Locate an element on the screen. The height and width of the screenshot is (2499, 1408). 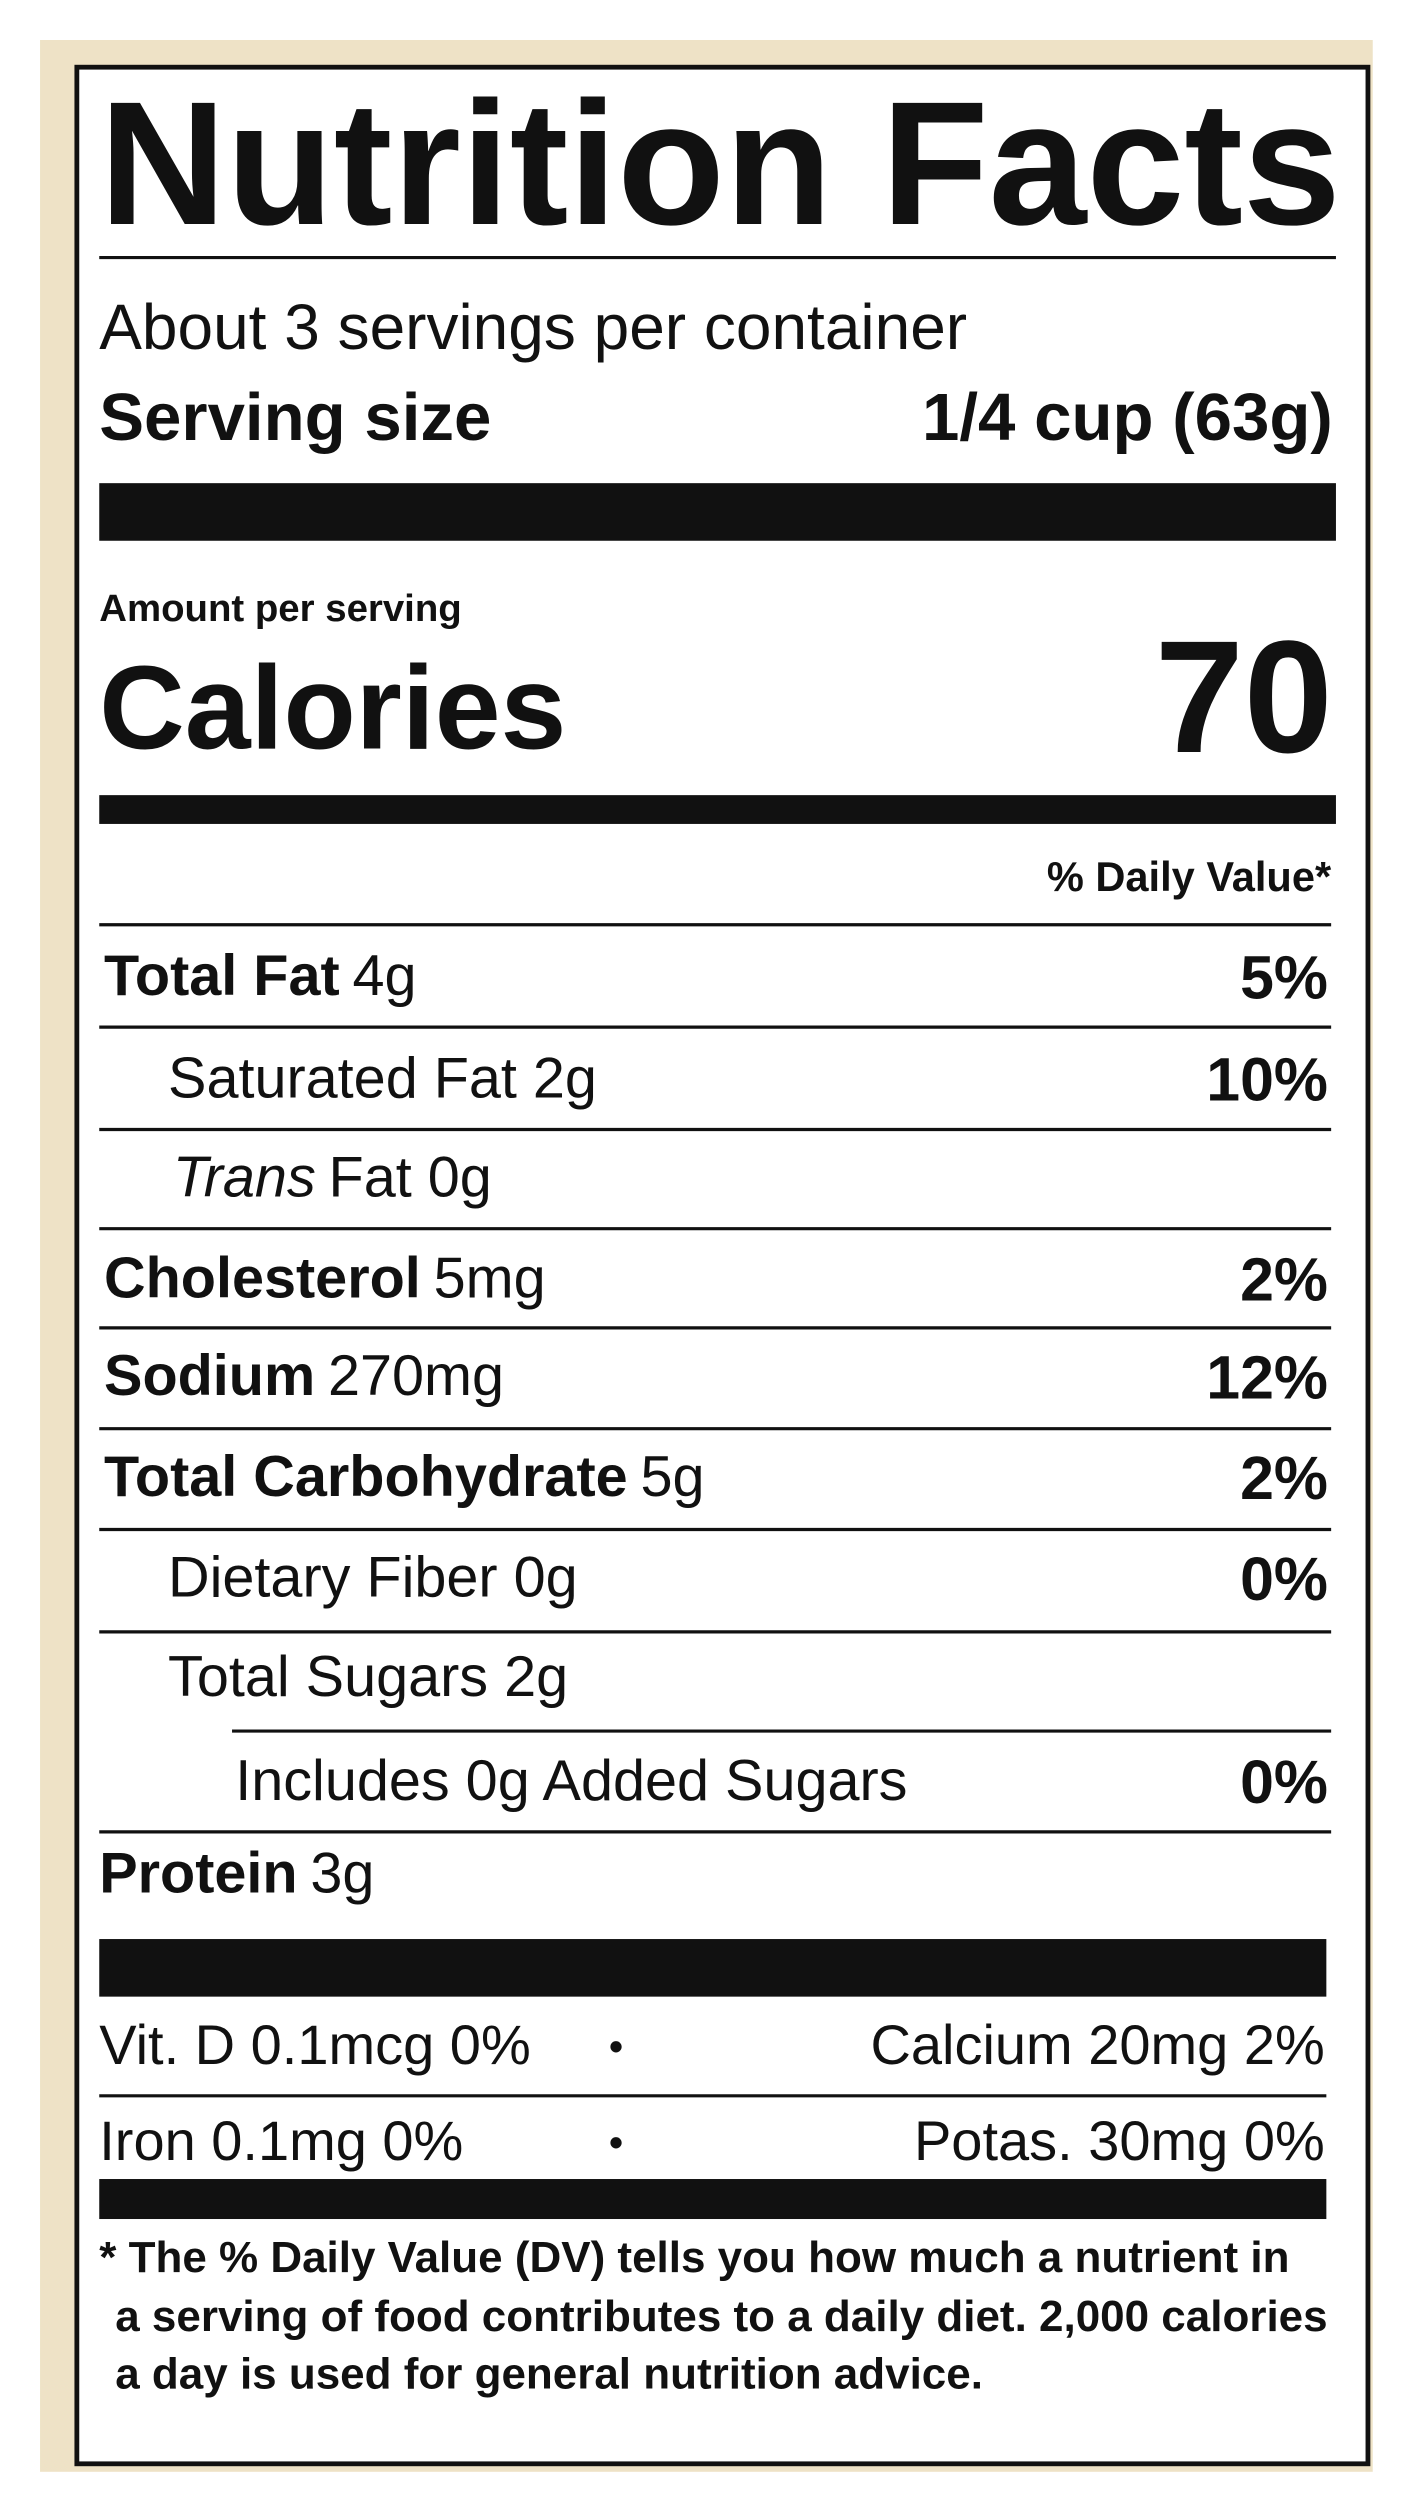
nutrient-name: Total Fat is located at coordinates (222, 976).